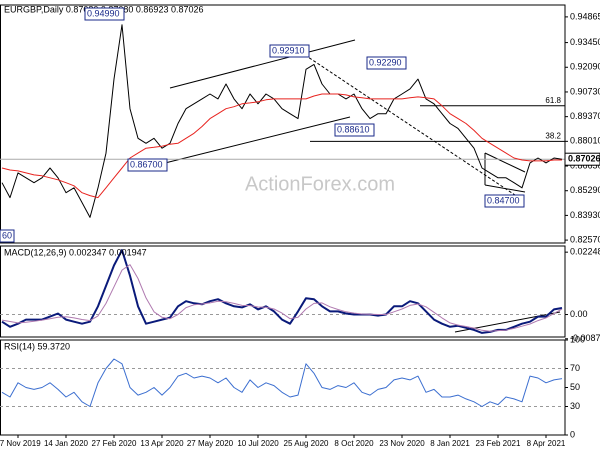 The image size is (600, 450). I want to click on y-tick-label: 0, so click(572, 434).